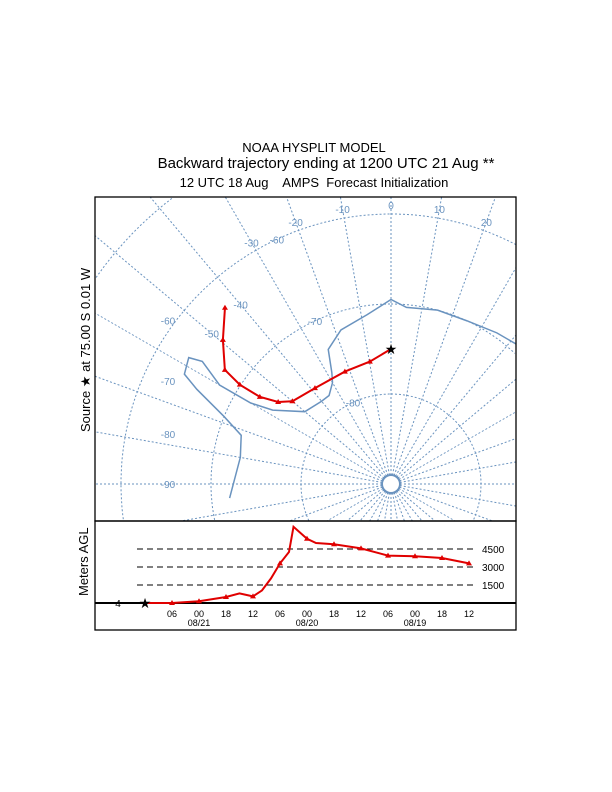  I want to click on pole-circle, so click(391, 484).